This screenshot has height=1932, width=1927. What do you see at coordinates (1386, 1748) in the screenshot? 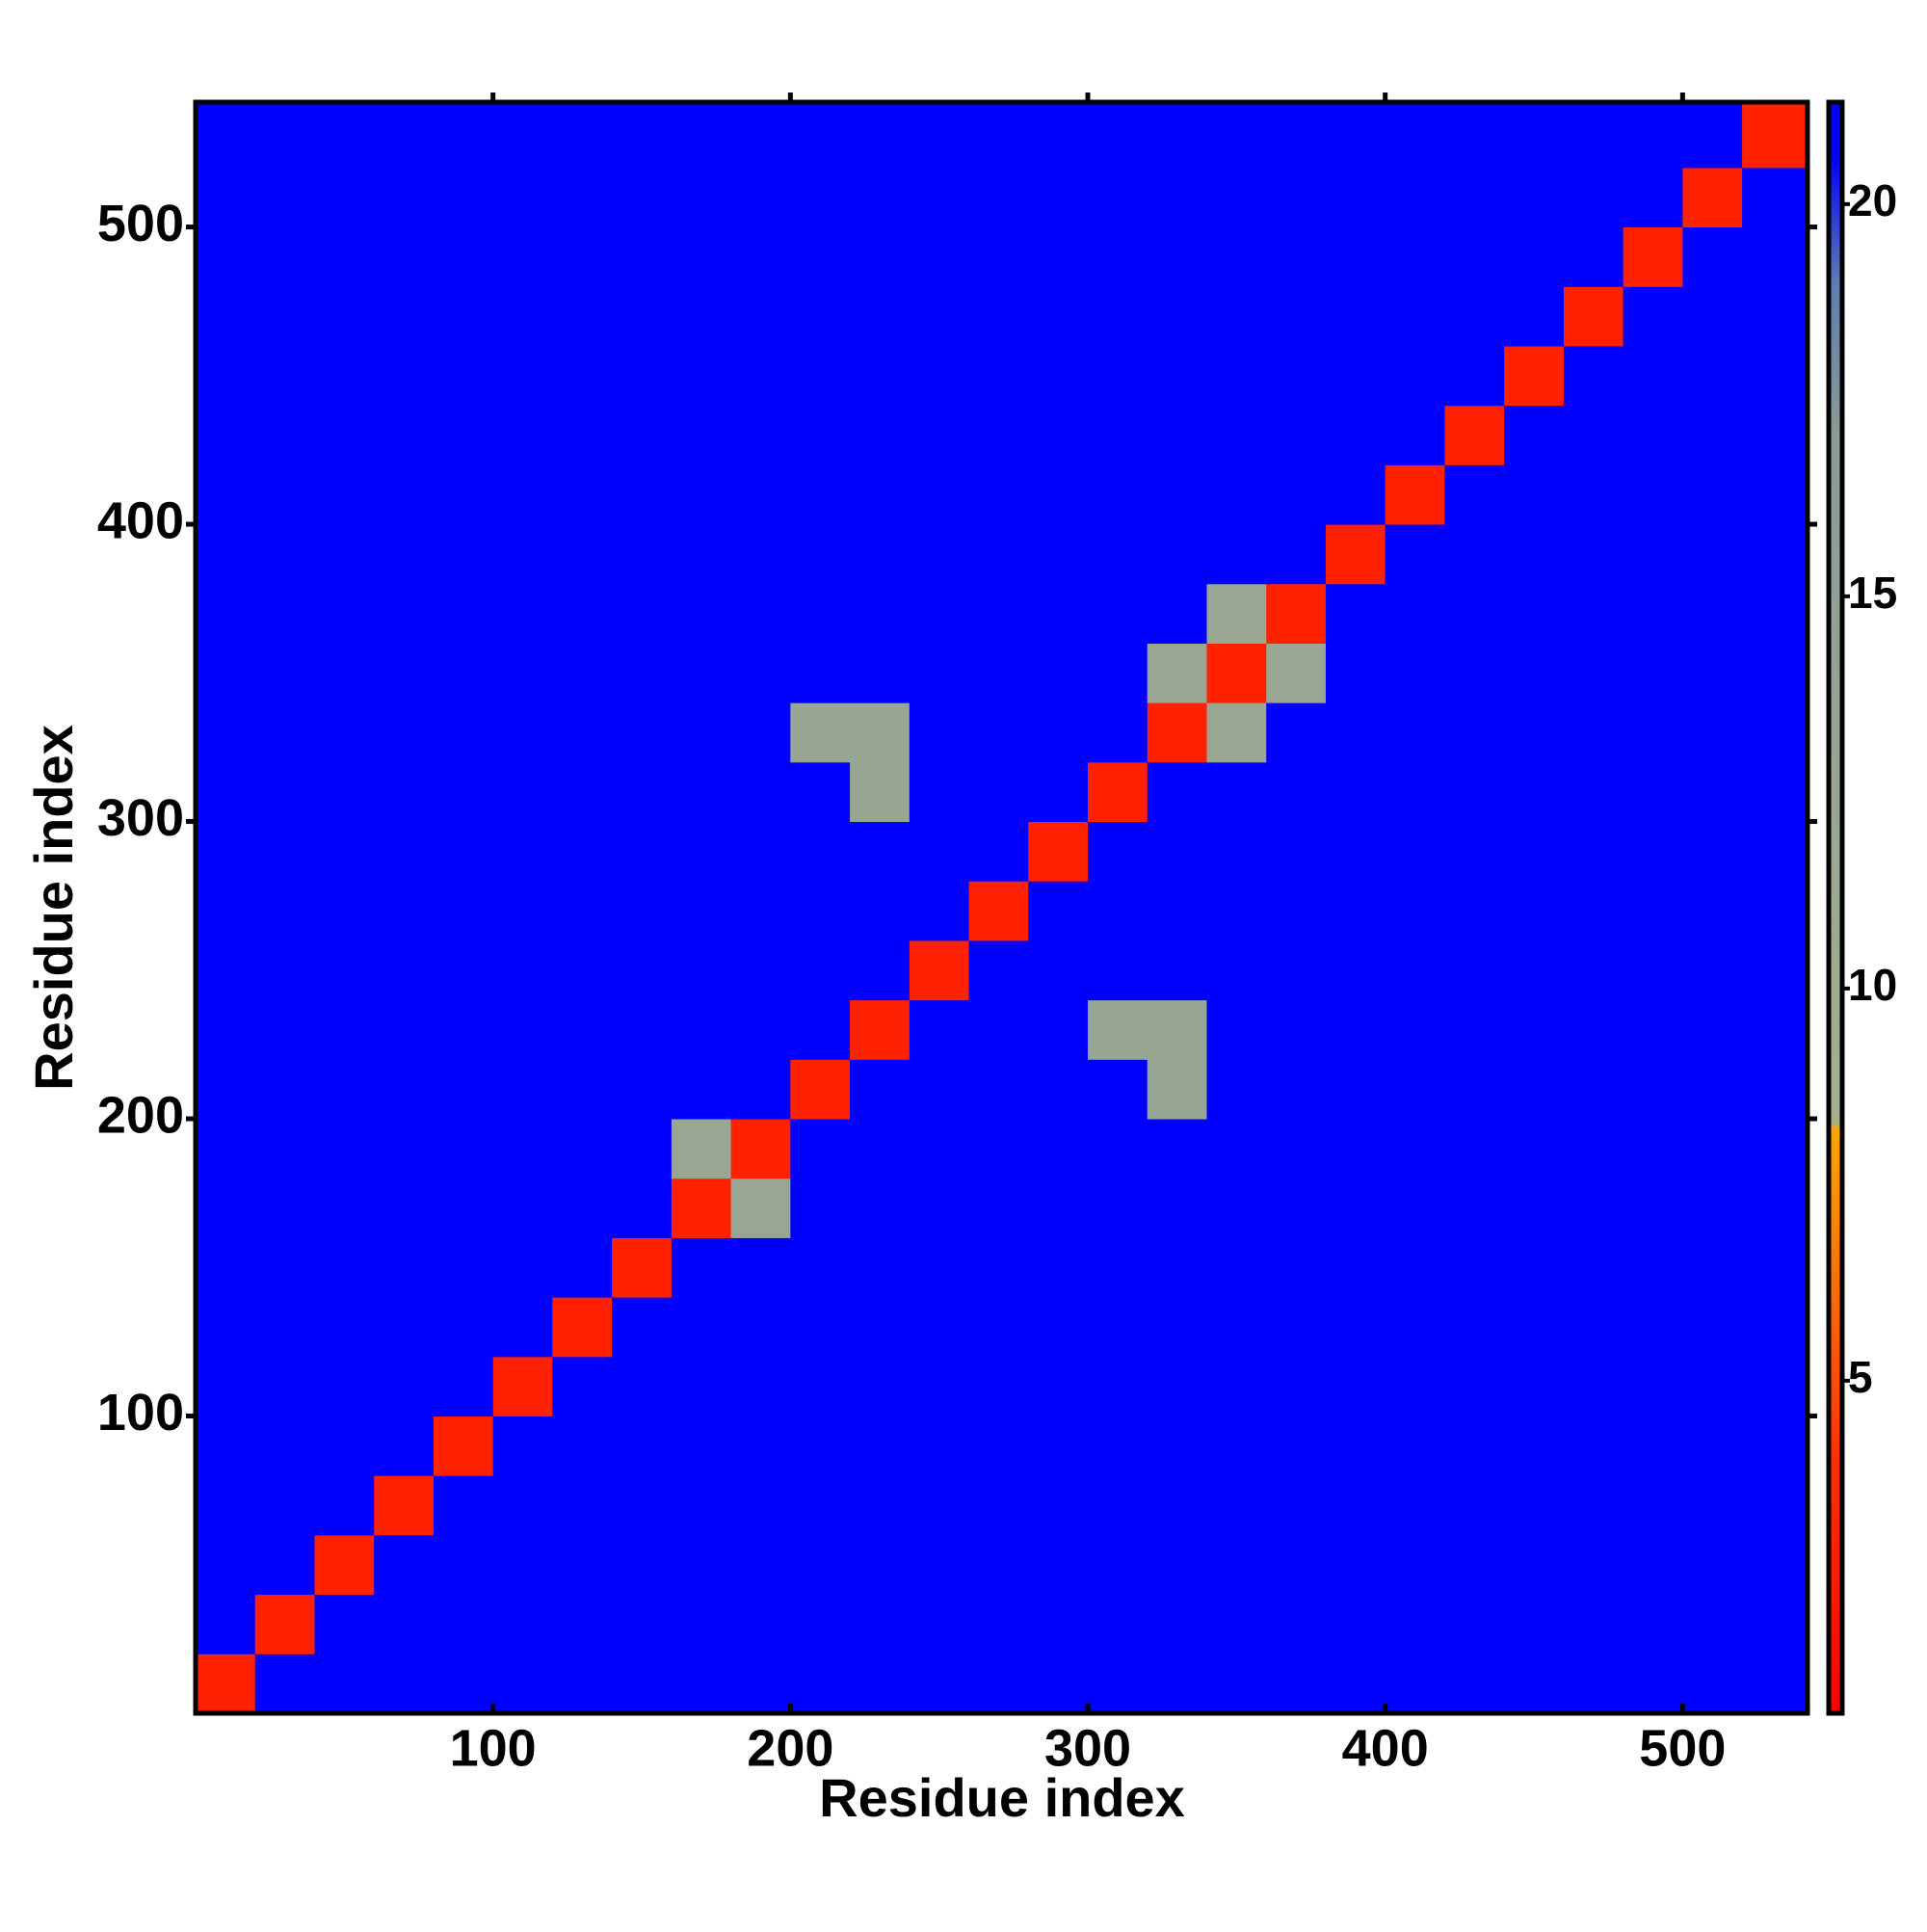
I see `x-tick-label: 400` at bounding box center [1386, 1748].